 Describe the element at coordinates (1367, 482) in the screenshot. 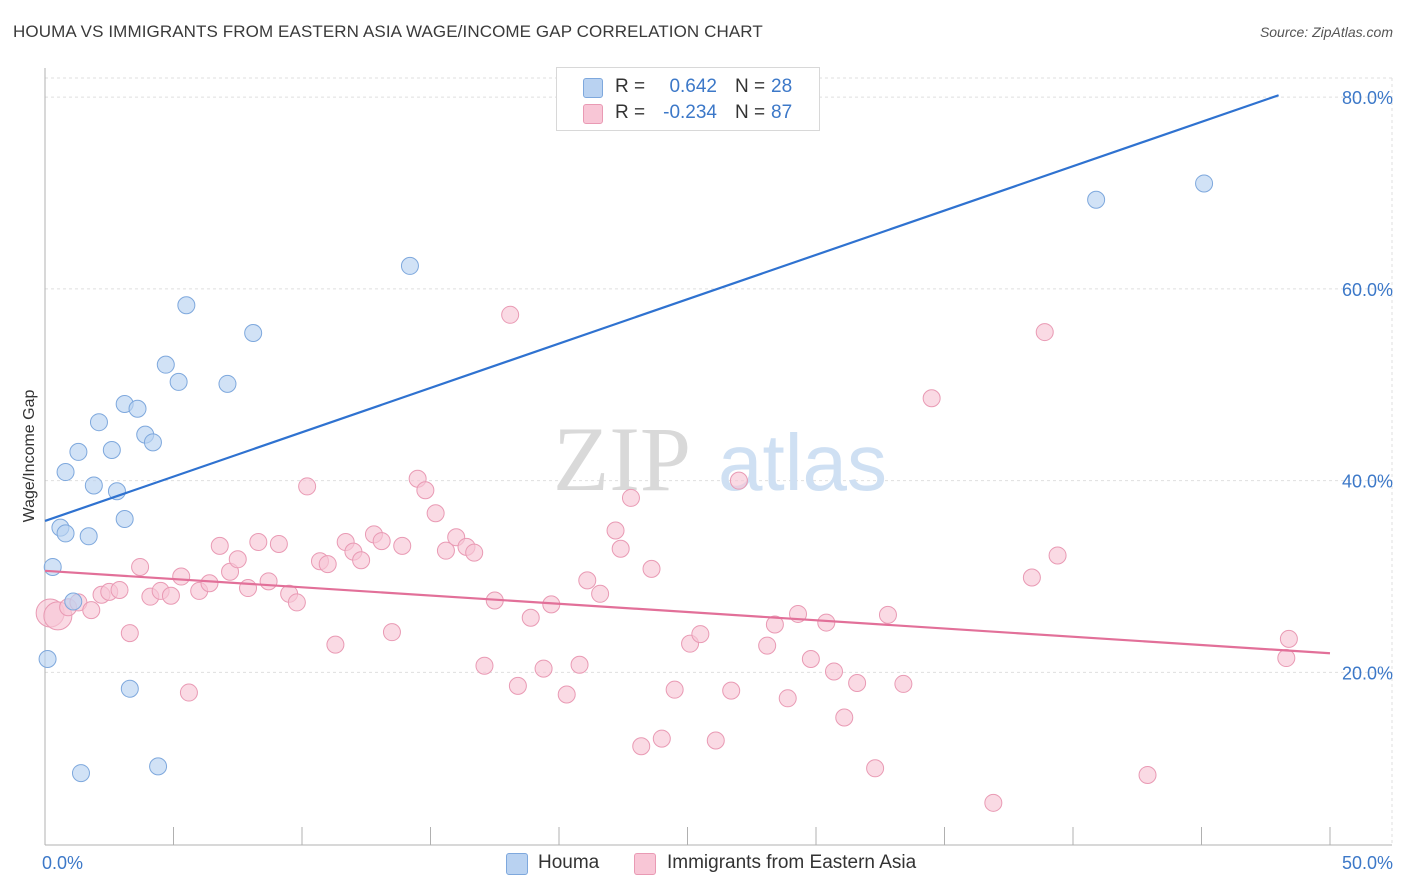

I see `y-tick-label: 40.0%` at that location.